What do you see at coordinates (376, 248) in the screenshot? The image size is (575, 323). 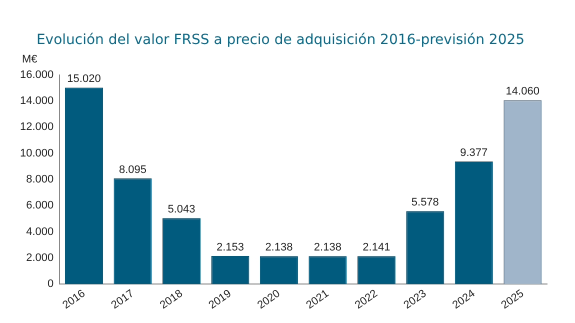 I see `data-label: 2.141` at bounding box center [376, 248].